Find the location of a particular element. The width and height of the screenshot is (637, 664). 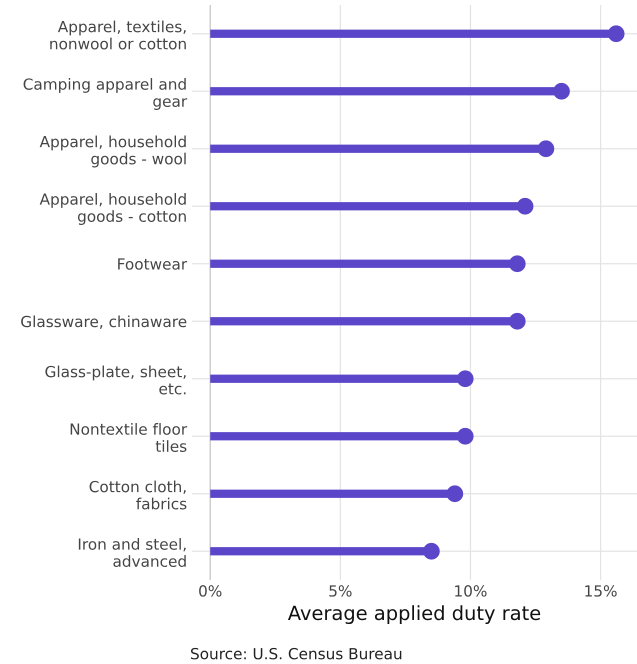

y-tick-label: Cotton cloth, fabrics is located at coordinates (138, 495).